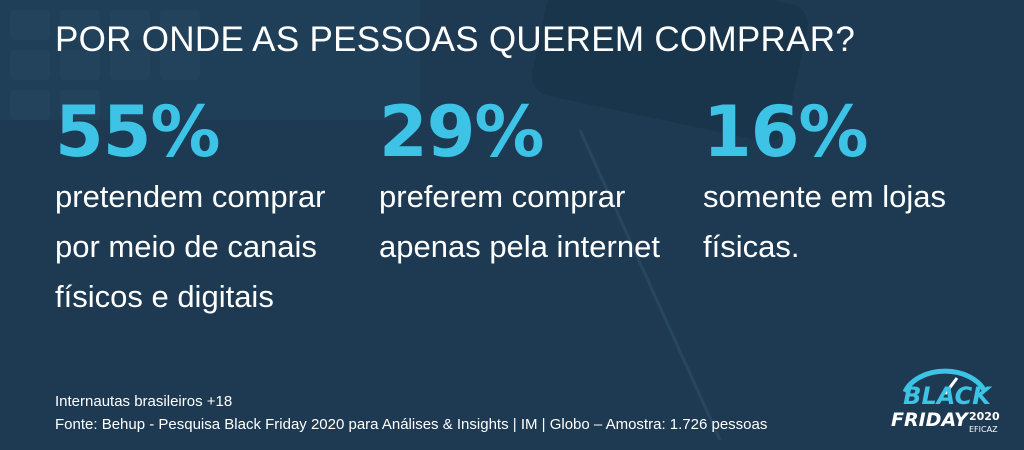  I want to click on stat-value: 16%, so click(786, 132).